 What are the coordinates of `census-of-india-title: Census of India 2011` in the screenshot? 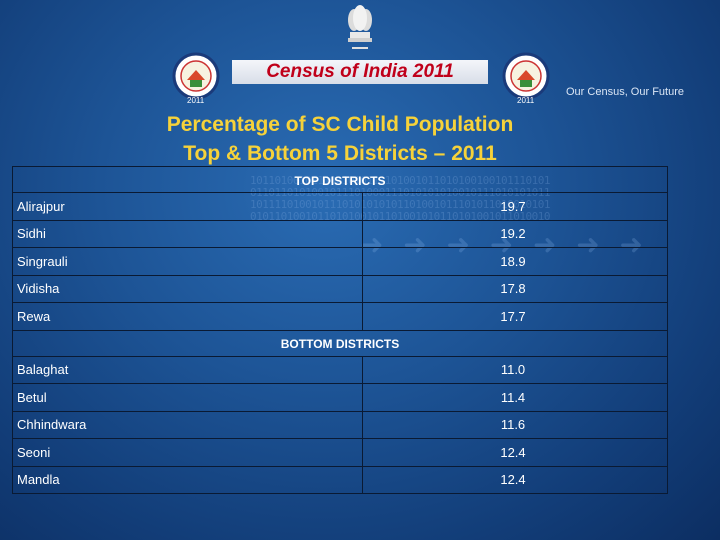 It's located at (360, 72).